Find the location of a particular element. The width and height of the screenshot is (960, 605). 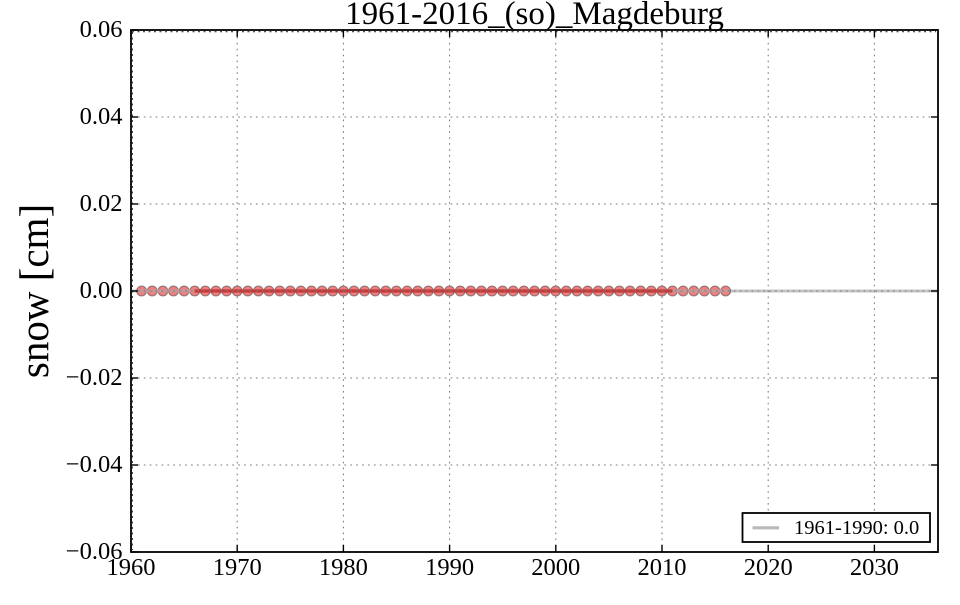

svg-text: 1970 is located at coordinates (237, 567).